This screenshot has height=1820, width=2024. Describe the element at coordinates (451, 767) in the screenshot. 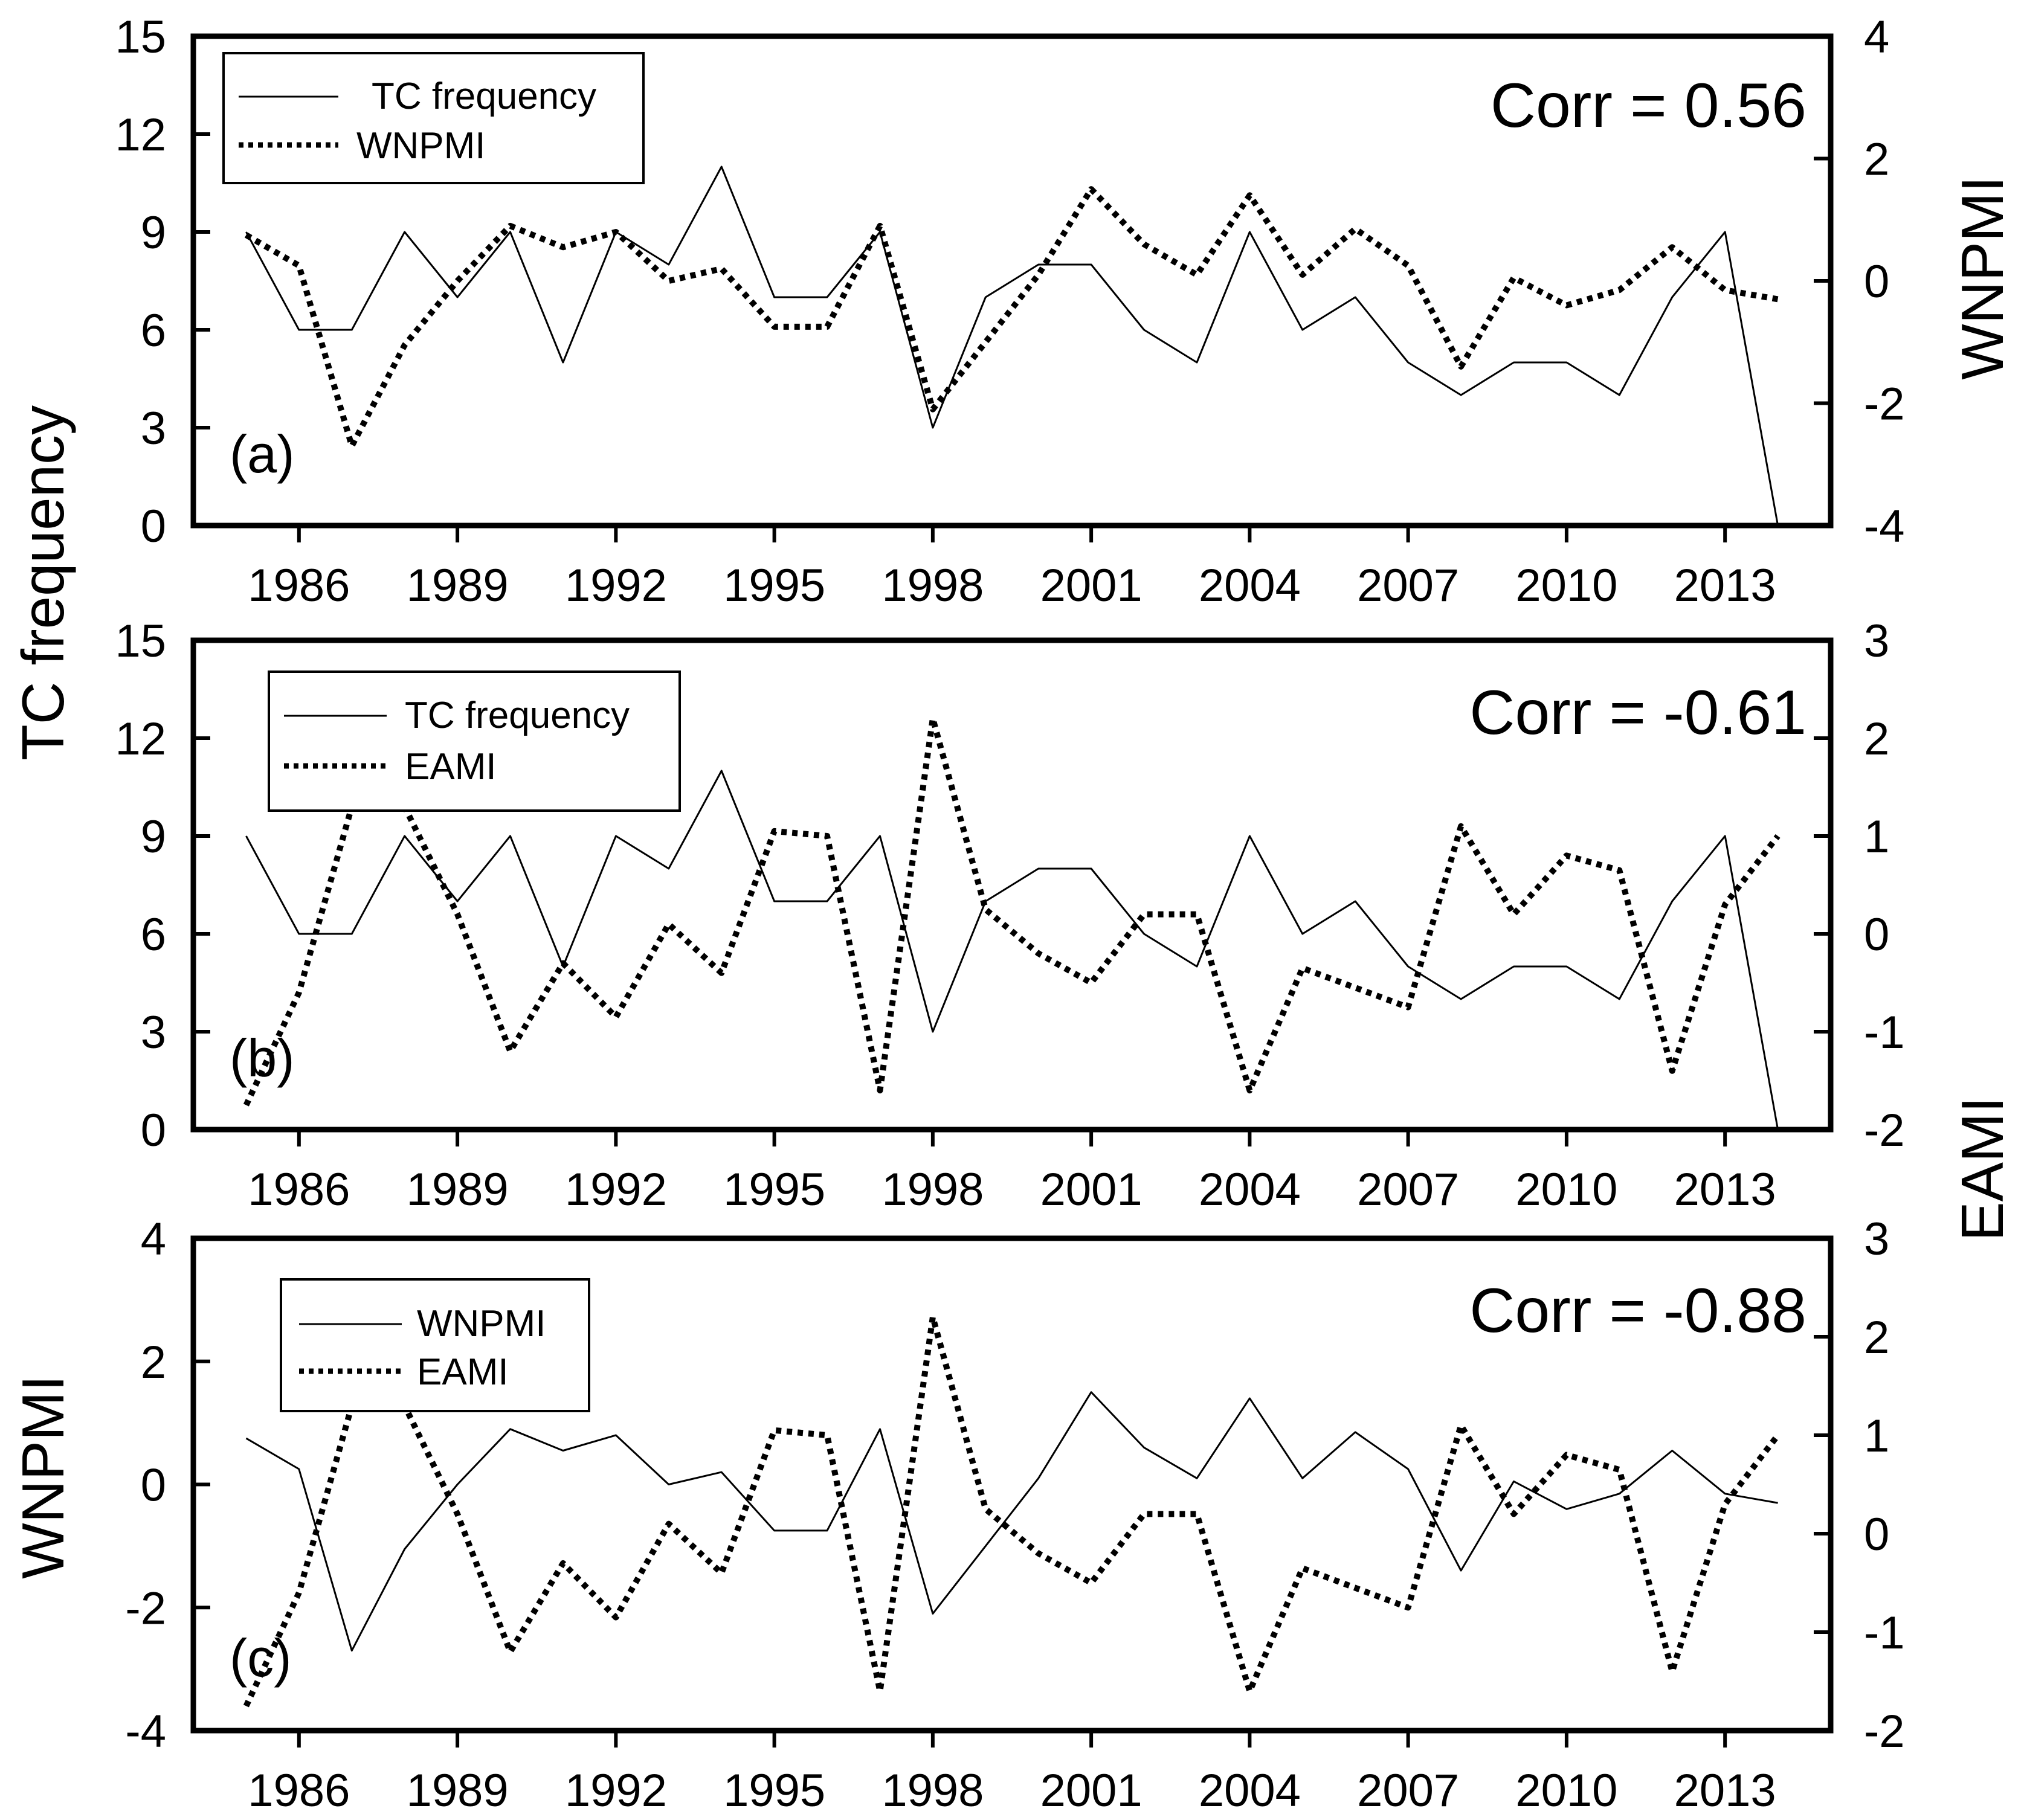

I see `legend-dotted-label-b: EAMI` at that location.